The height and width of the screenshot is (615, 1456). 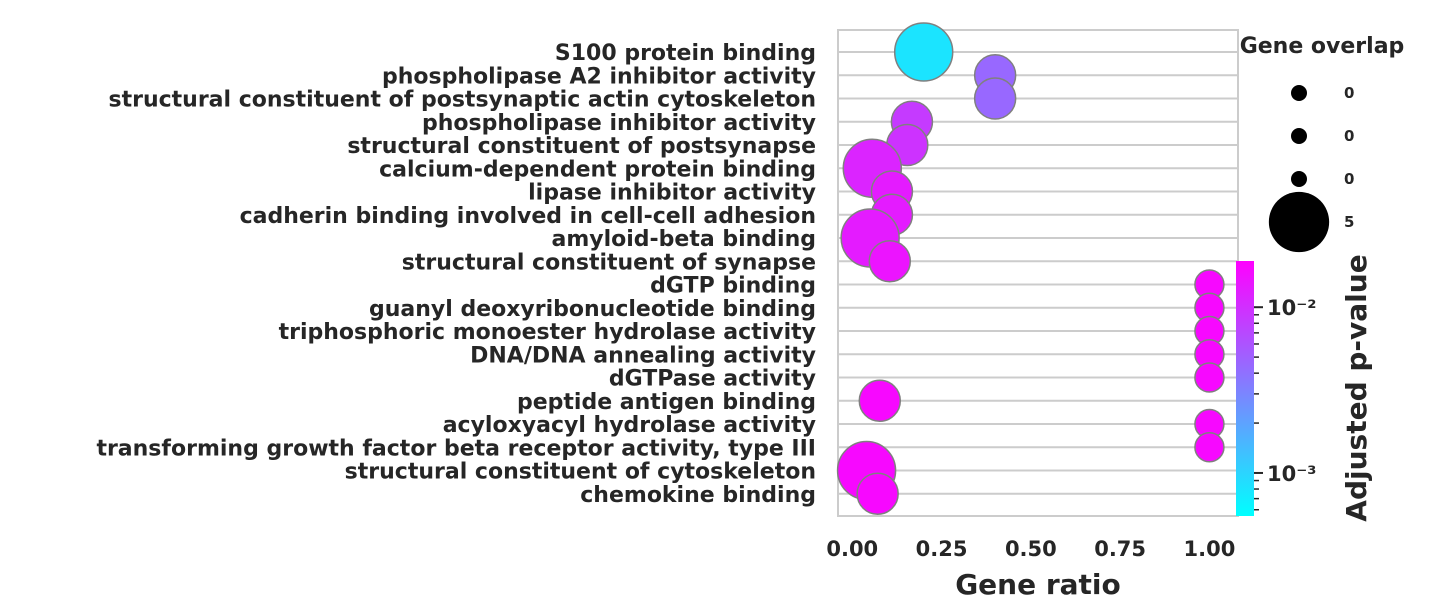 What do you see at coordinates (581, 146) in the screenshot?
I see `y-tick-label: structural constituent of postsynapse` at bounding box center [581, 146].